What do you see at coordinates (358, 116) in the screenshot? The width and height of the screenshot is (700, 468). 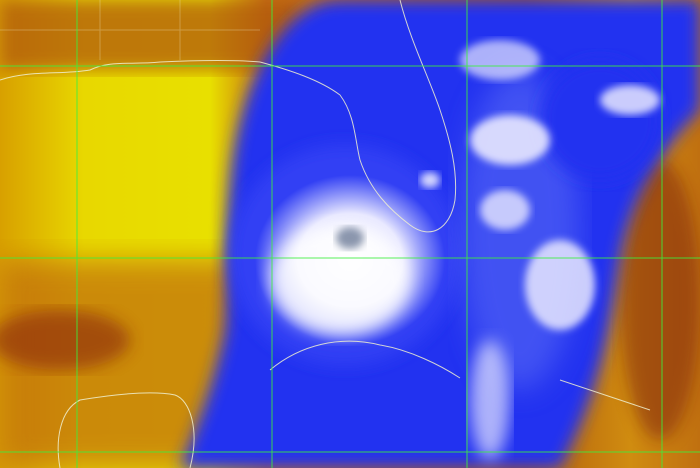 I see `florida-coastline` at bounding box center [358, 116].